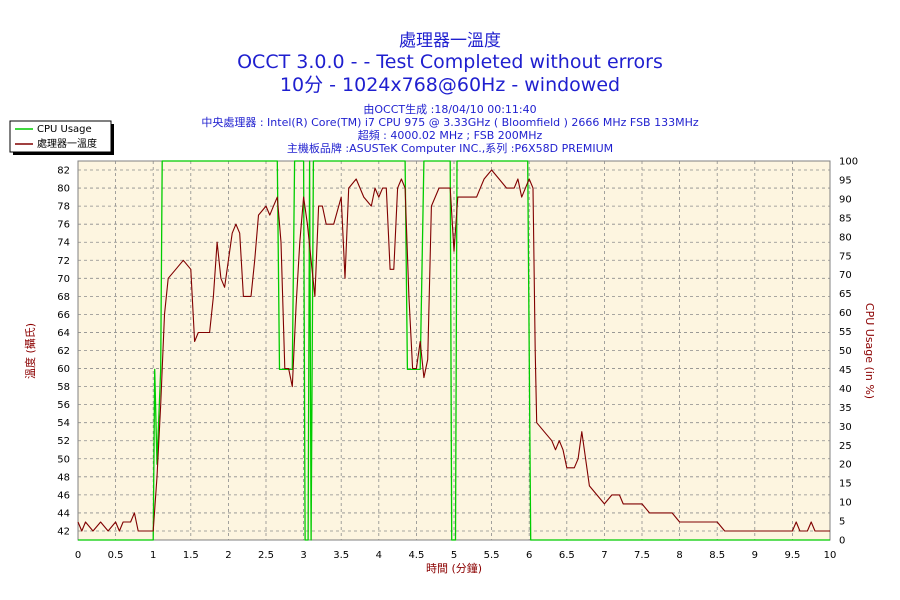 The image size is (900, 600). What do you see at coordinates (67, 143) in the screenshot?
I see `legend-label-cpu-temperature: 處理器一溫度` at bounding box center [67, 143].